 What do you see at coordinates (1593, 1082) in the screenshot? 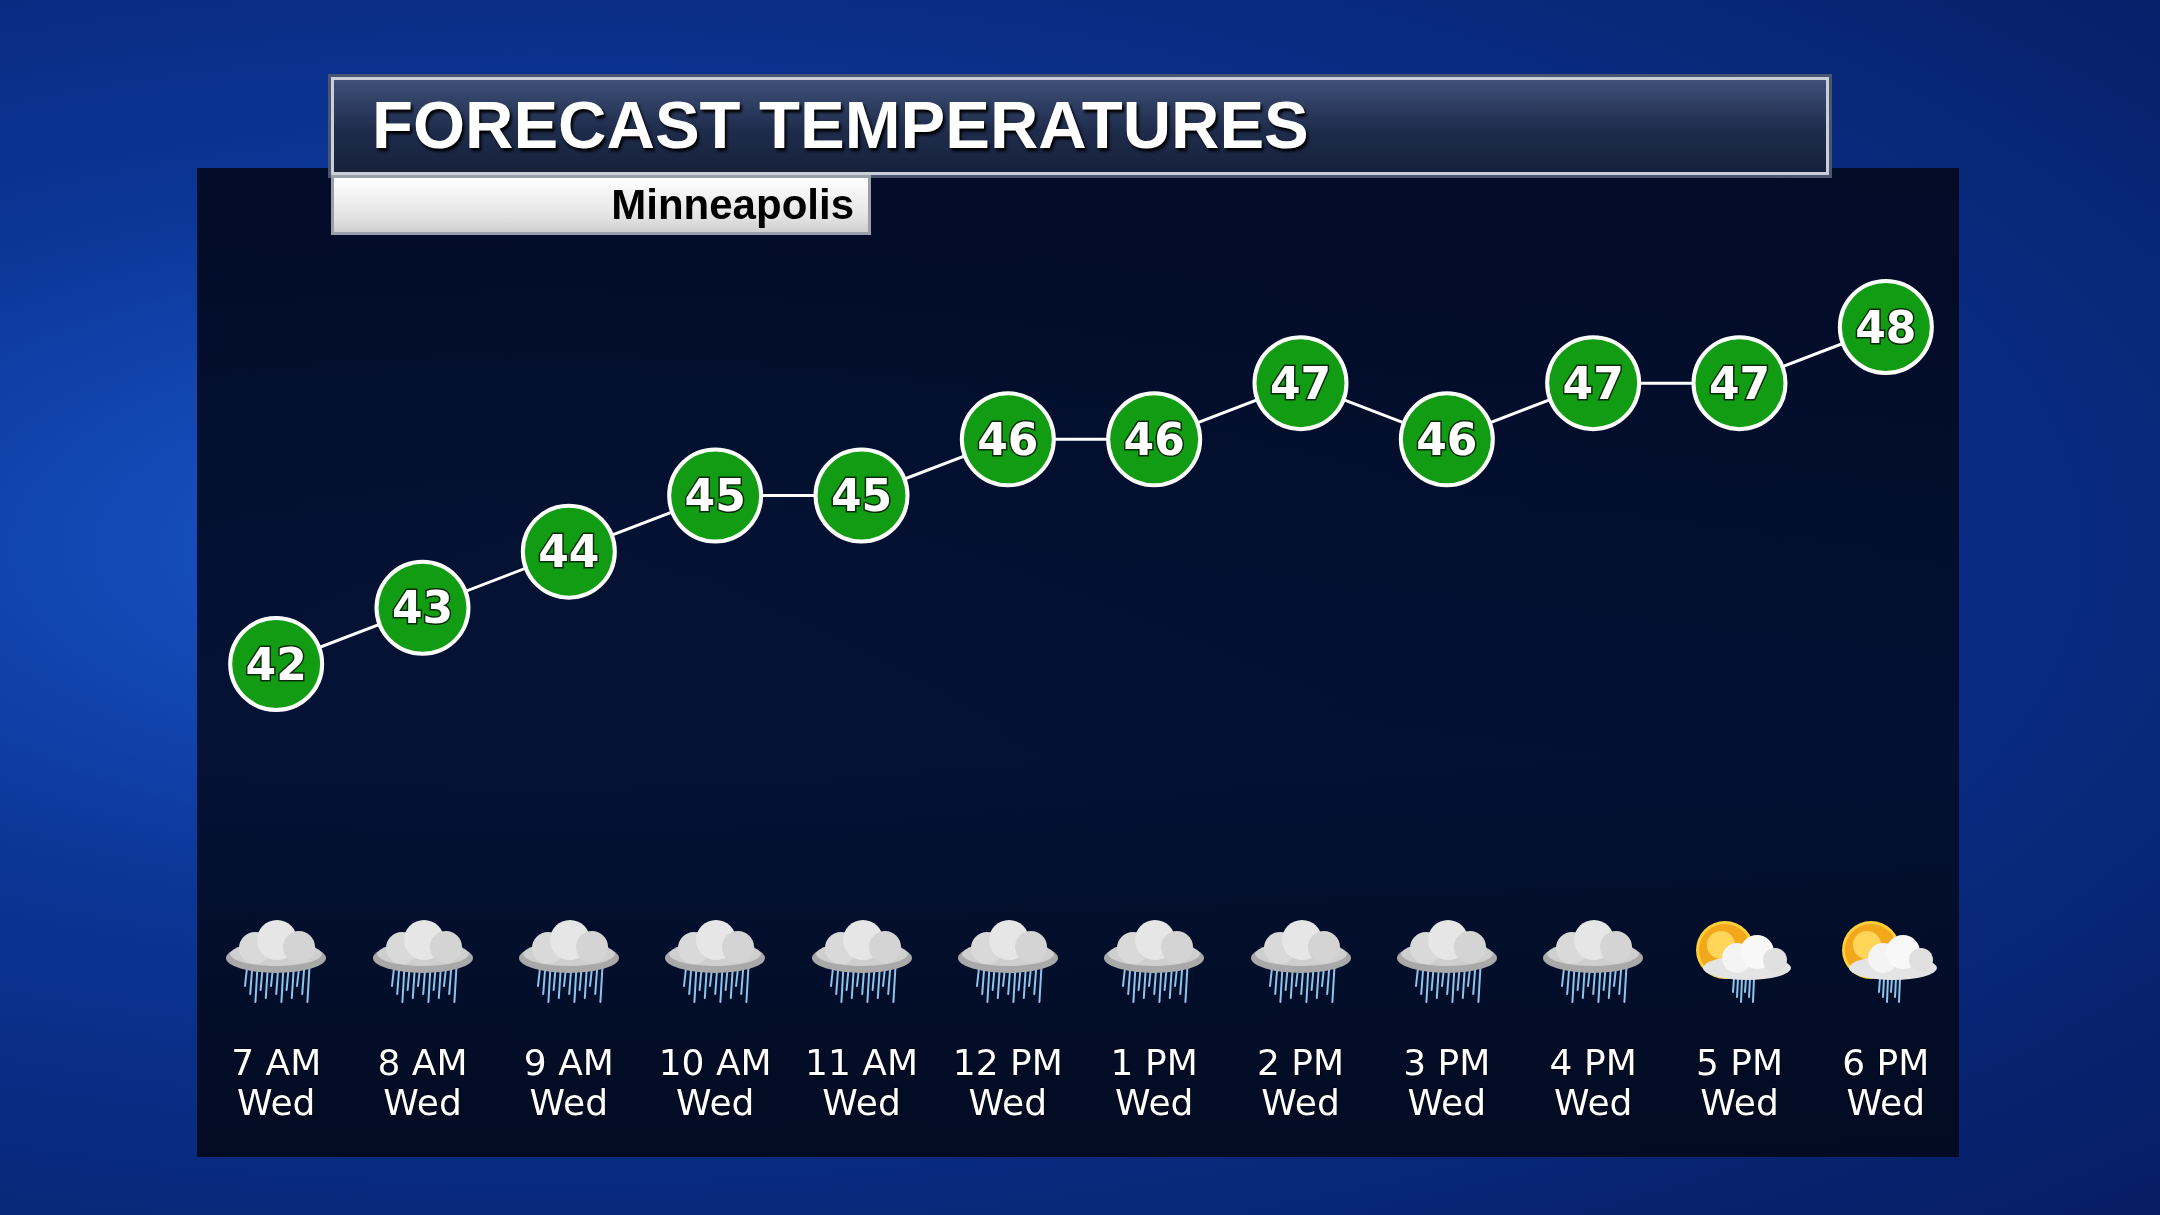
I see `x-tick-label: 4 PM Wed` at bounding box center [1593, 1082].